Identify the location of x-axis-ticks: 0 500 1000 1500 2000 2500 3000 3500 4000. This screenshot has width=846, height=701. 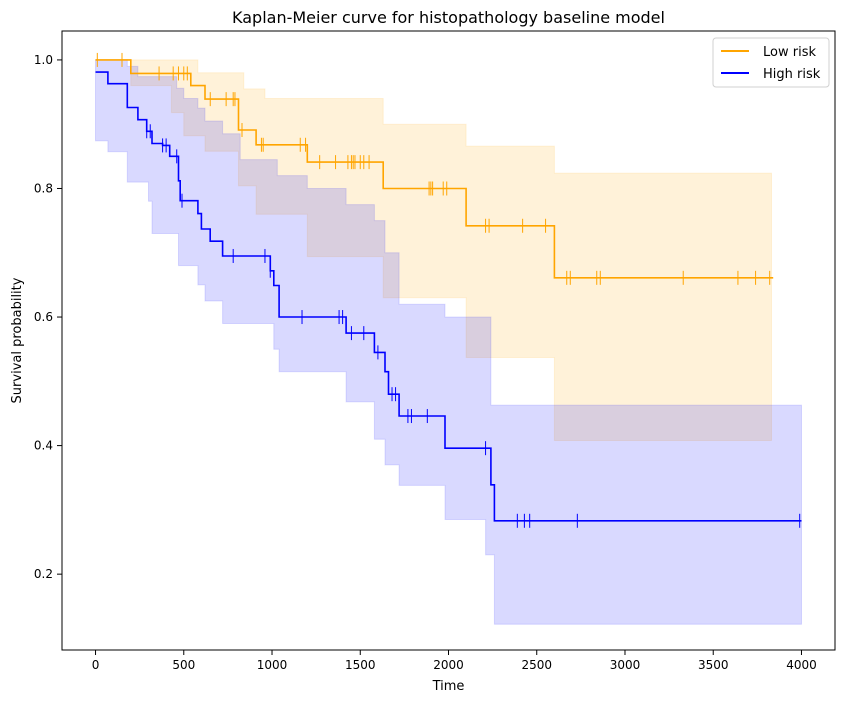
(454, 661).